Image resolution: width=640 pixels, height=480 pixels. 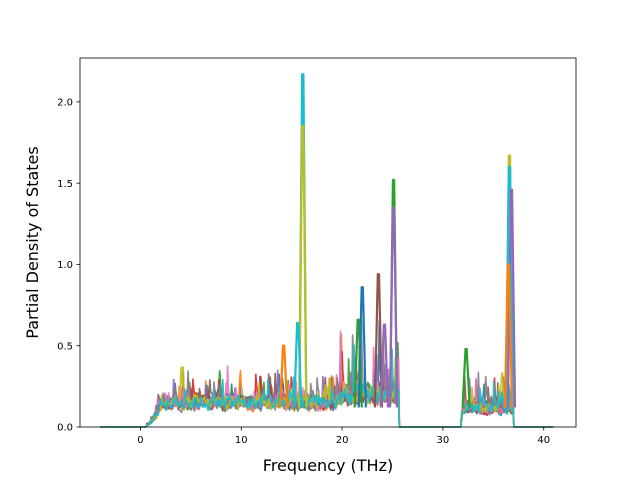 What do you see at coordinates (543, 440) in the screenshot?
I see `x-tick-label: 40` at bounding box center [543, 440].